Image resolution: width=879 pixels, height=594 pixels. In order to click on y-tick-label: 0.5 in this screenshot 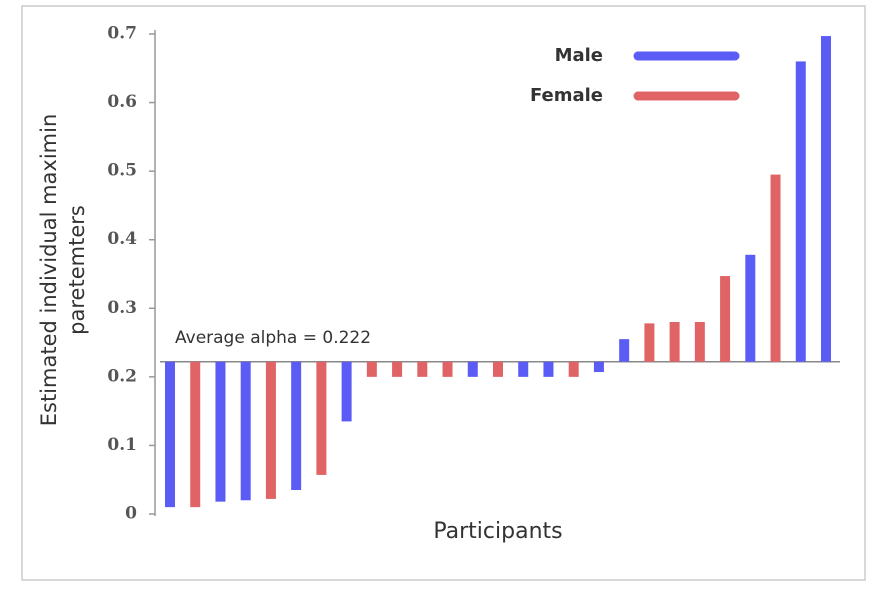, I will do `click(122, 171)`.